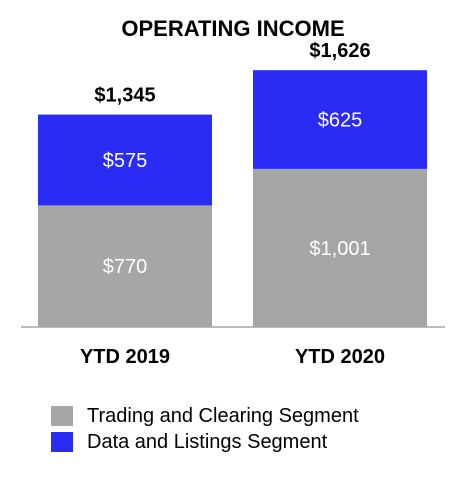 Image resolution: width=466 pixels, height=480 pixels. I want to click on legend-item: Trading and Clearing Segment, so click(205, 416).